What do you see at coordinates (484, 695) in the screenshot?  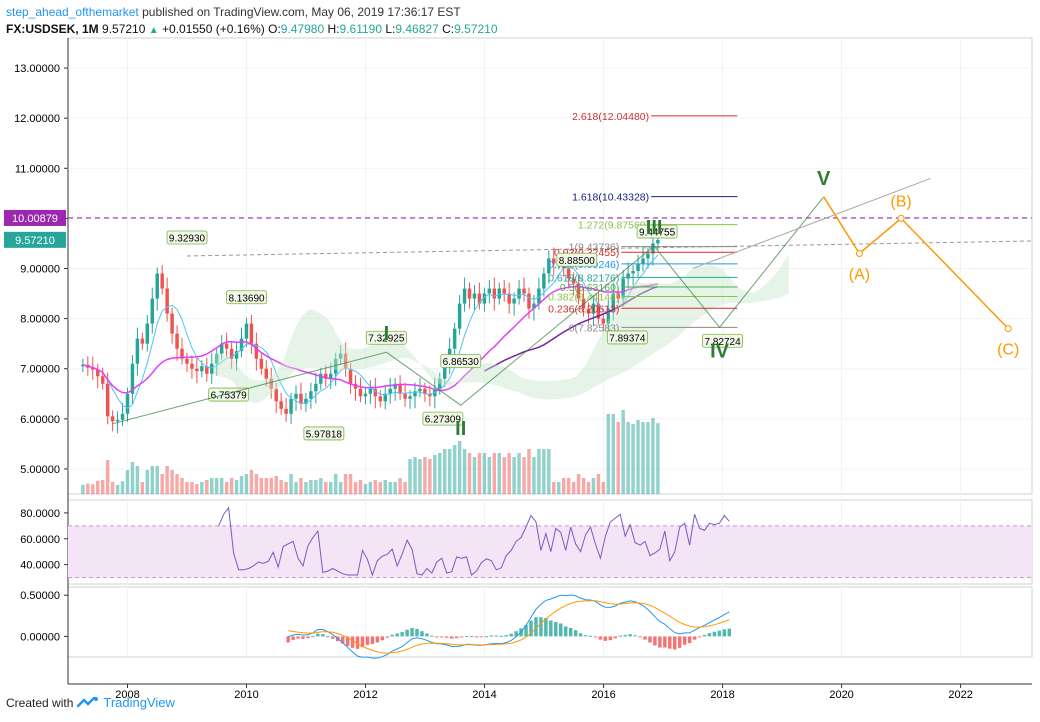 I see `time-tick-label: 2014` at bounding box center [484, 695].